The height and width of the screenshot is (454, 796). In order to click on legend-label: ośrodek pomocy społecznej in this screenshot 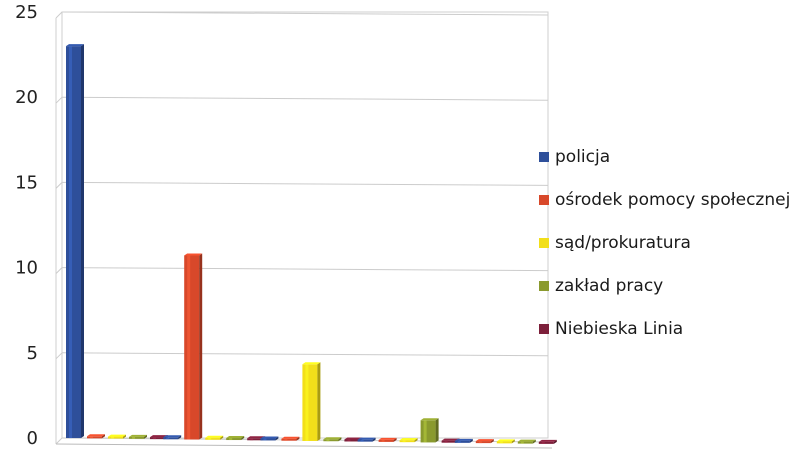, I will do `click(673, 200)`.